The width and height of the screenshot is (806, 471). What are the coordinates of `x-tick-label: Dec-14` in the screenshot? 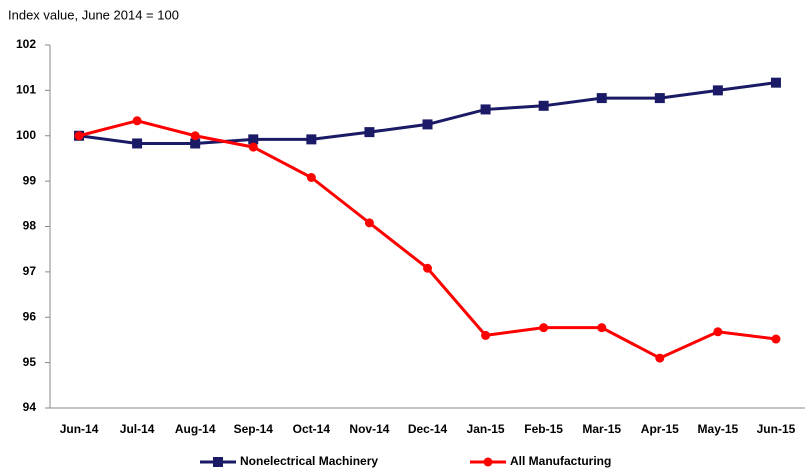 It's located at (428, 429).